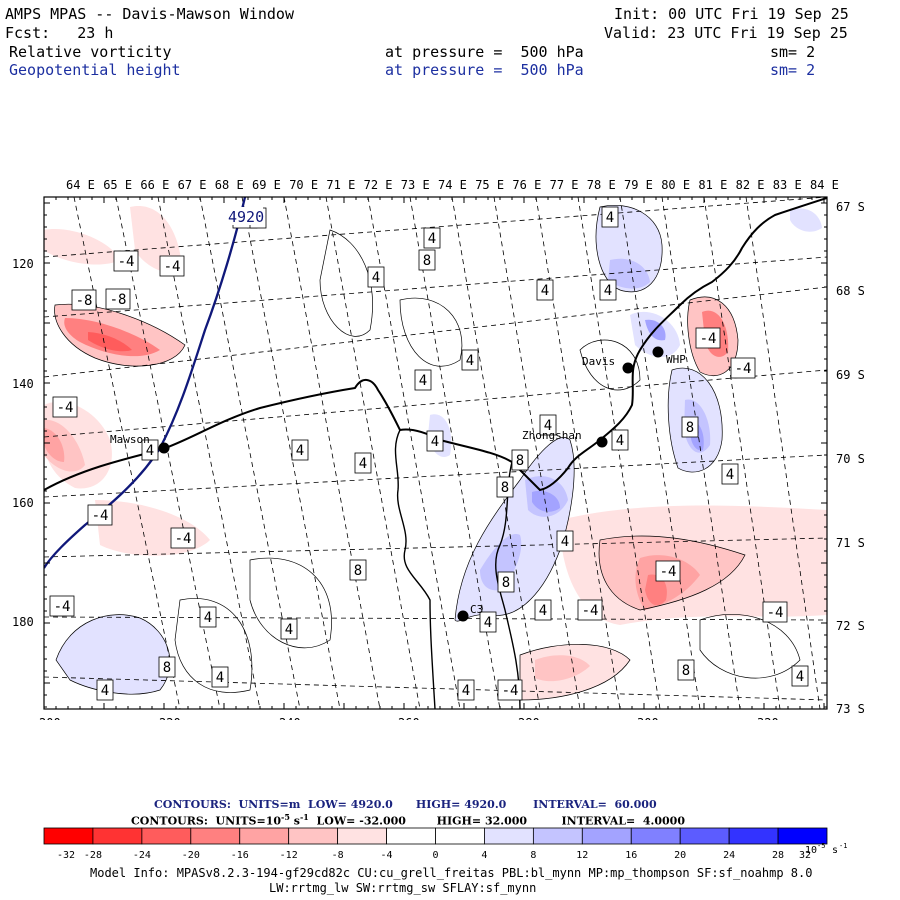 The height and width of the screenshot is (900, 900). What do you see at coordinates (778, 855) in the screenshot?
I see `colorbar-tick-label: 28` at bounding box center [778, 855].